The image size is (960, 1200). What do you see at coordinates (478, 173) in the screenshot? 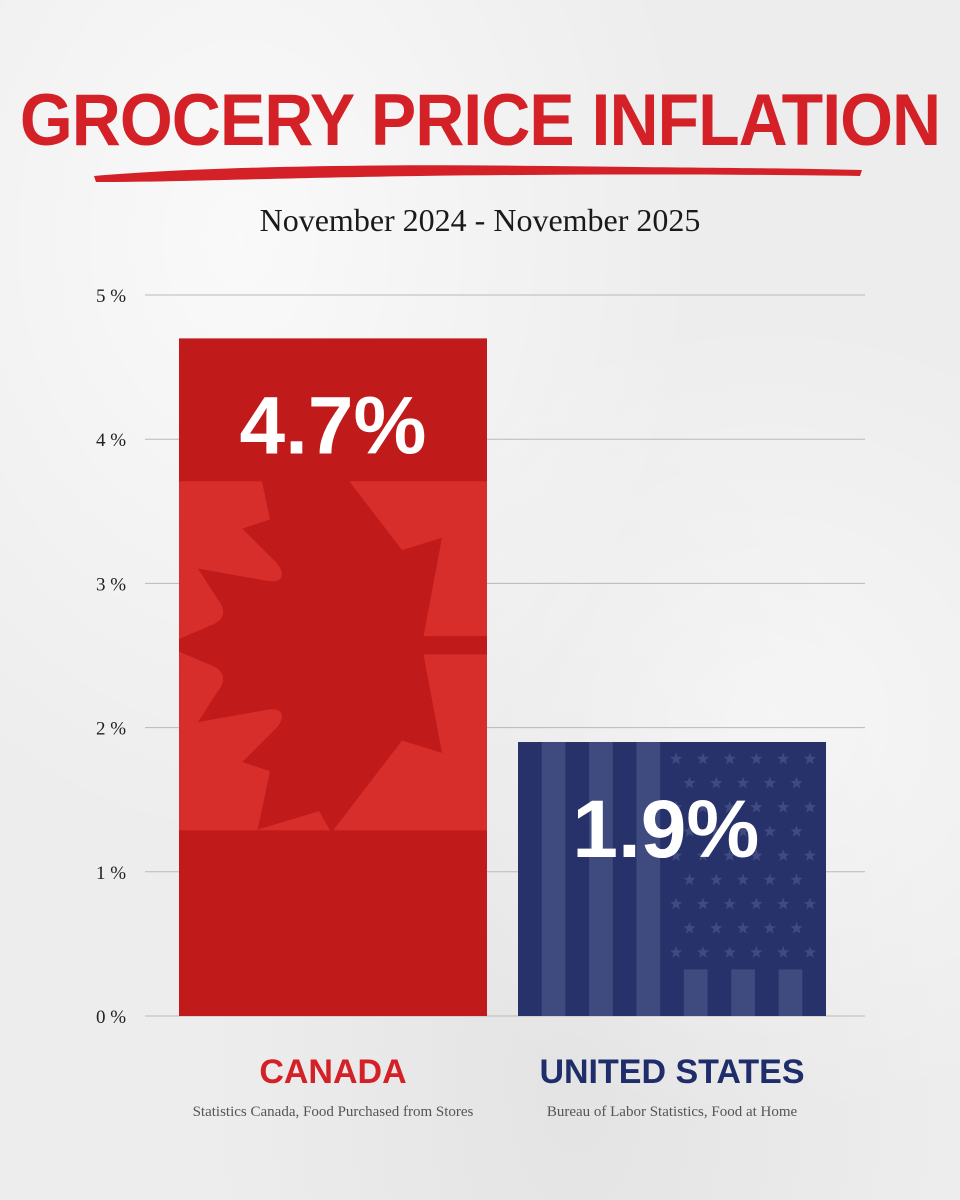
I see `title-underline-stroke` at bounding box center [478, 173].